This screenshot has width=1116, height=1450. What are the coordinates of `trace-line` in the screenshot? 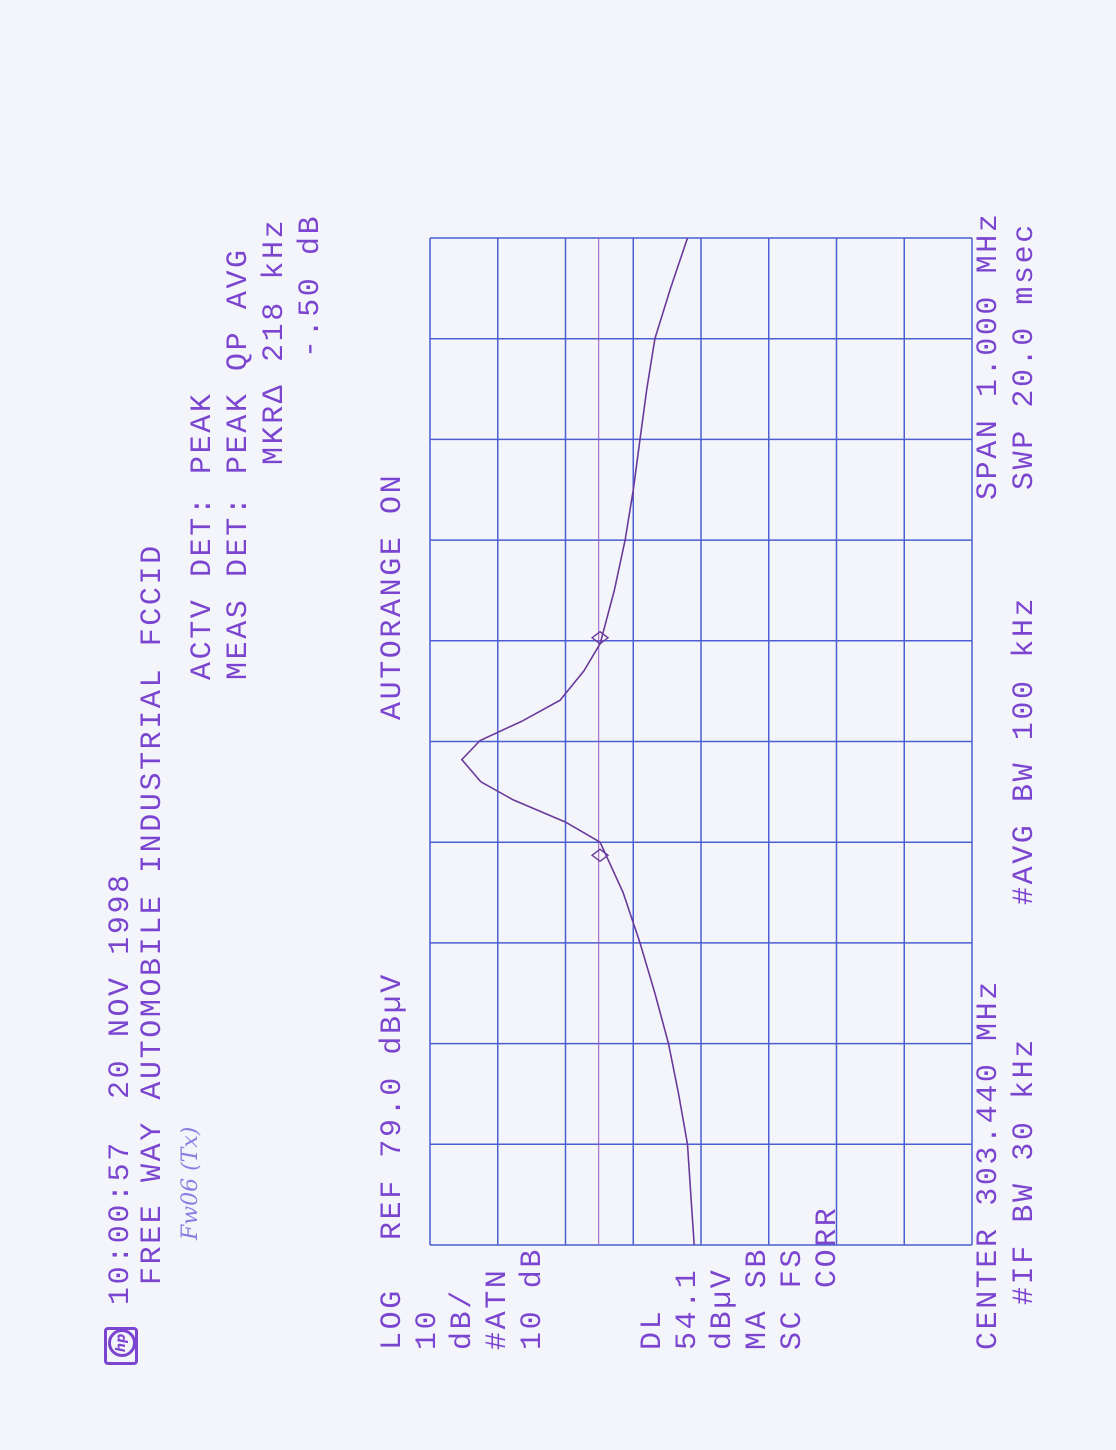 It's located at (577, 741).